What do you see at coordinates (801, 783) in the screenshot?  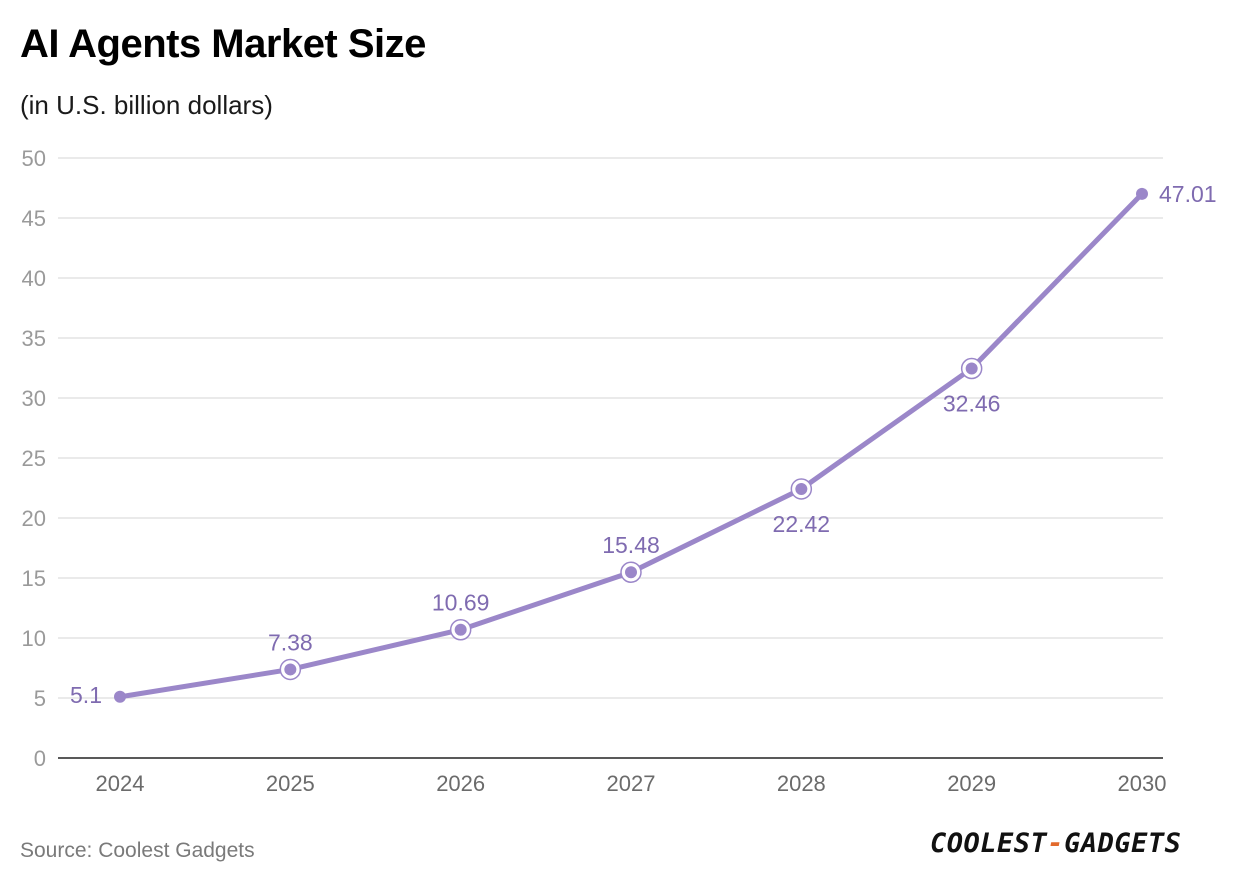 I see `x-tick-label: 2028` at bounding box center [801, 783].